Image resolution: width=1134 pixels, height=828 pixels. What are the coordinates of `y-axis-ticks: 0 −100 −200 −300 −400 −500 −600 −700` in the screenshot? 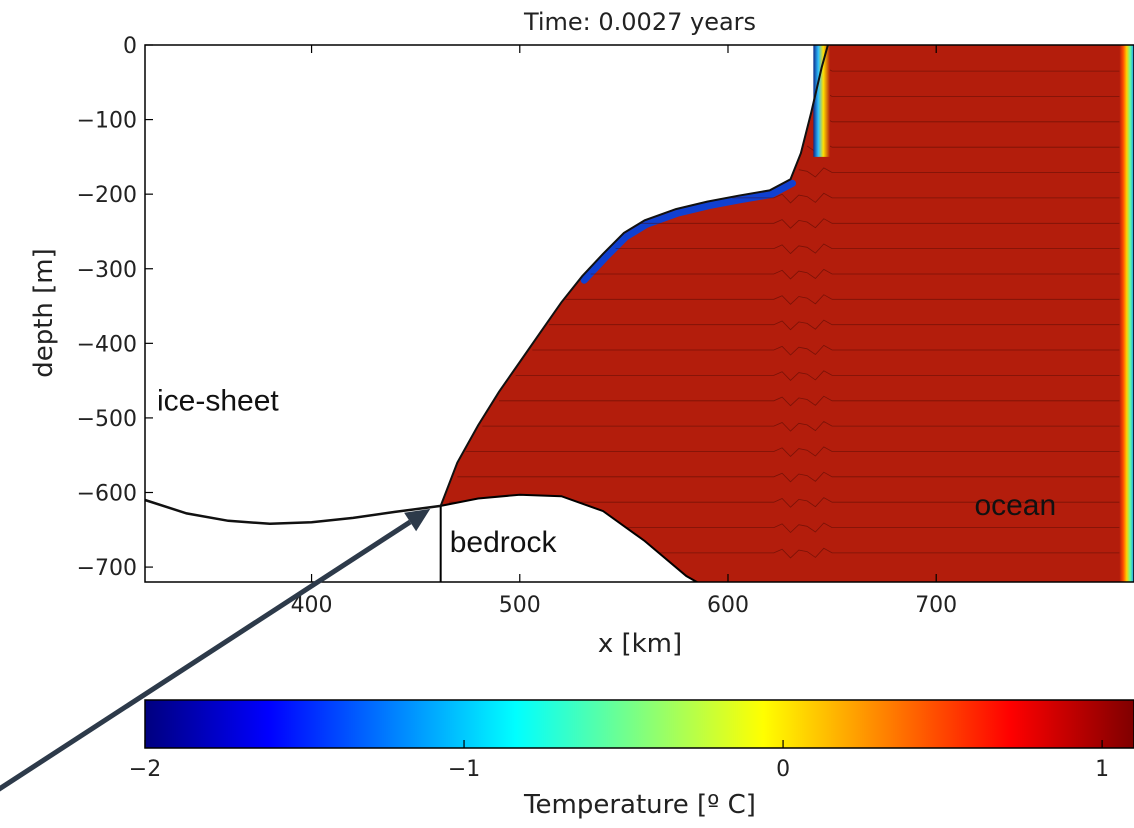 It's located at (115, 307).